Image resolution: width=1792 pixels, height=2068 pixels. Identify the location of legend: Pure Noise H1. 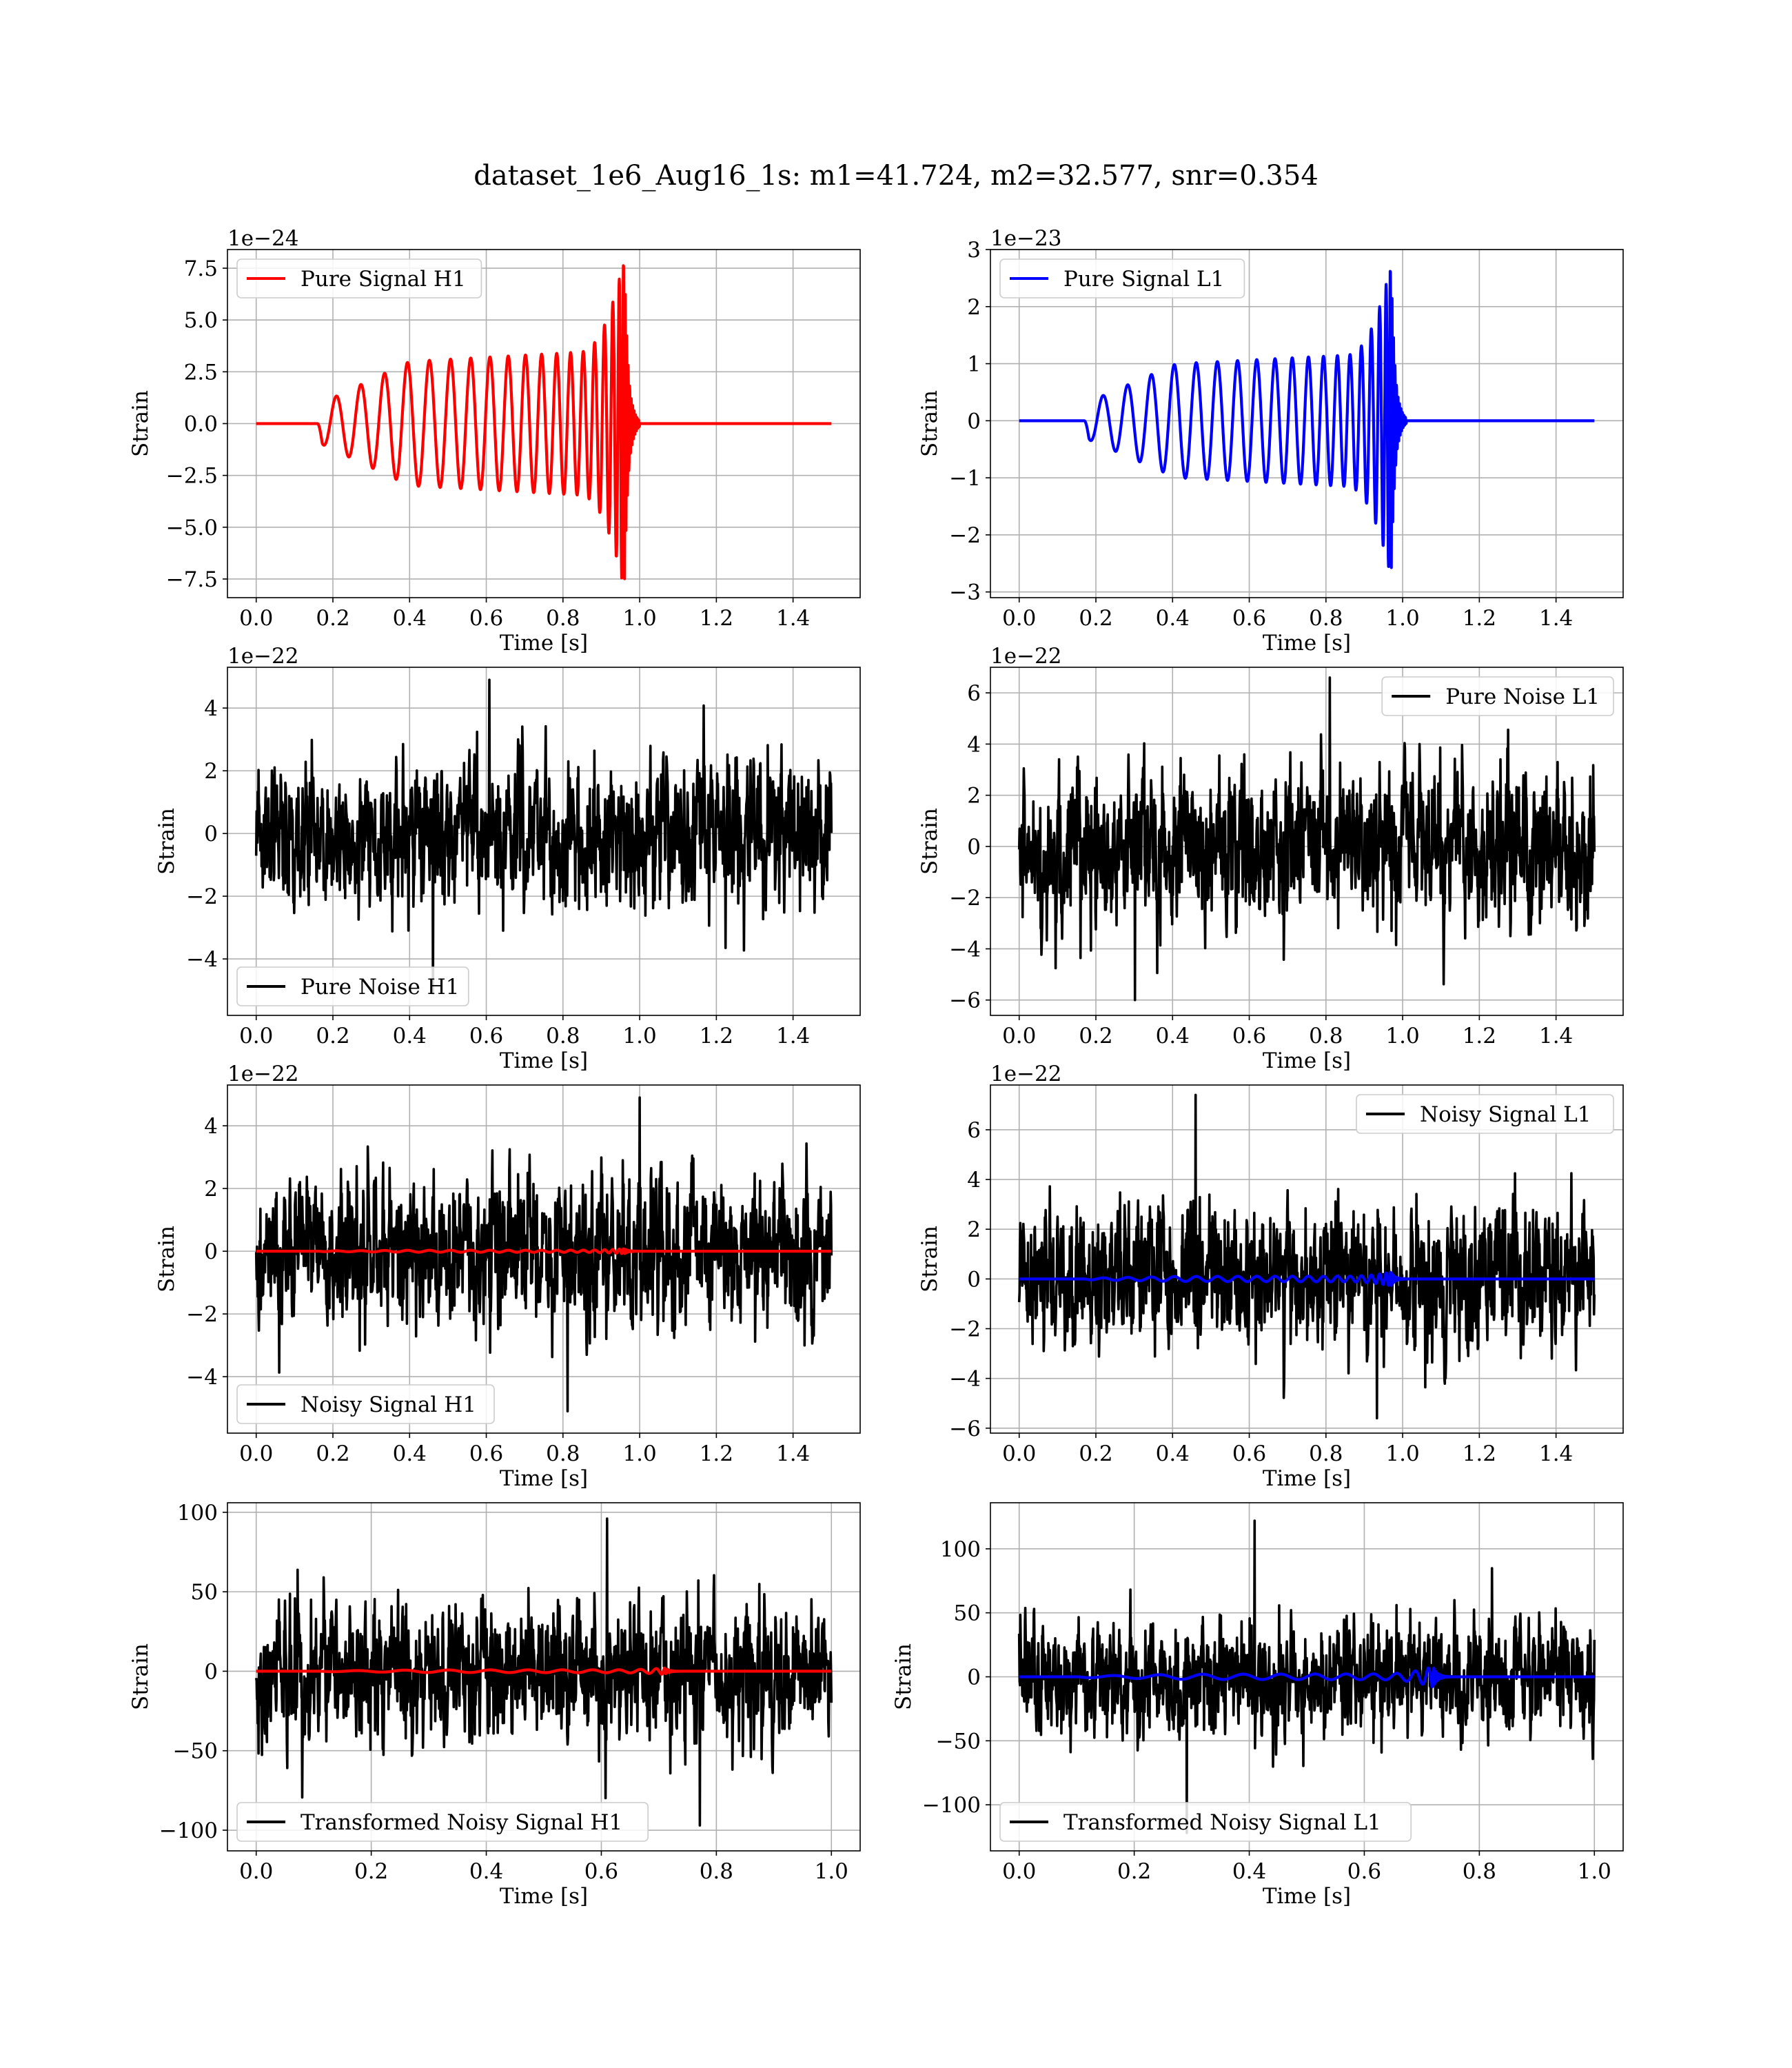
(352, 986).